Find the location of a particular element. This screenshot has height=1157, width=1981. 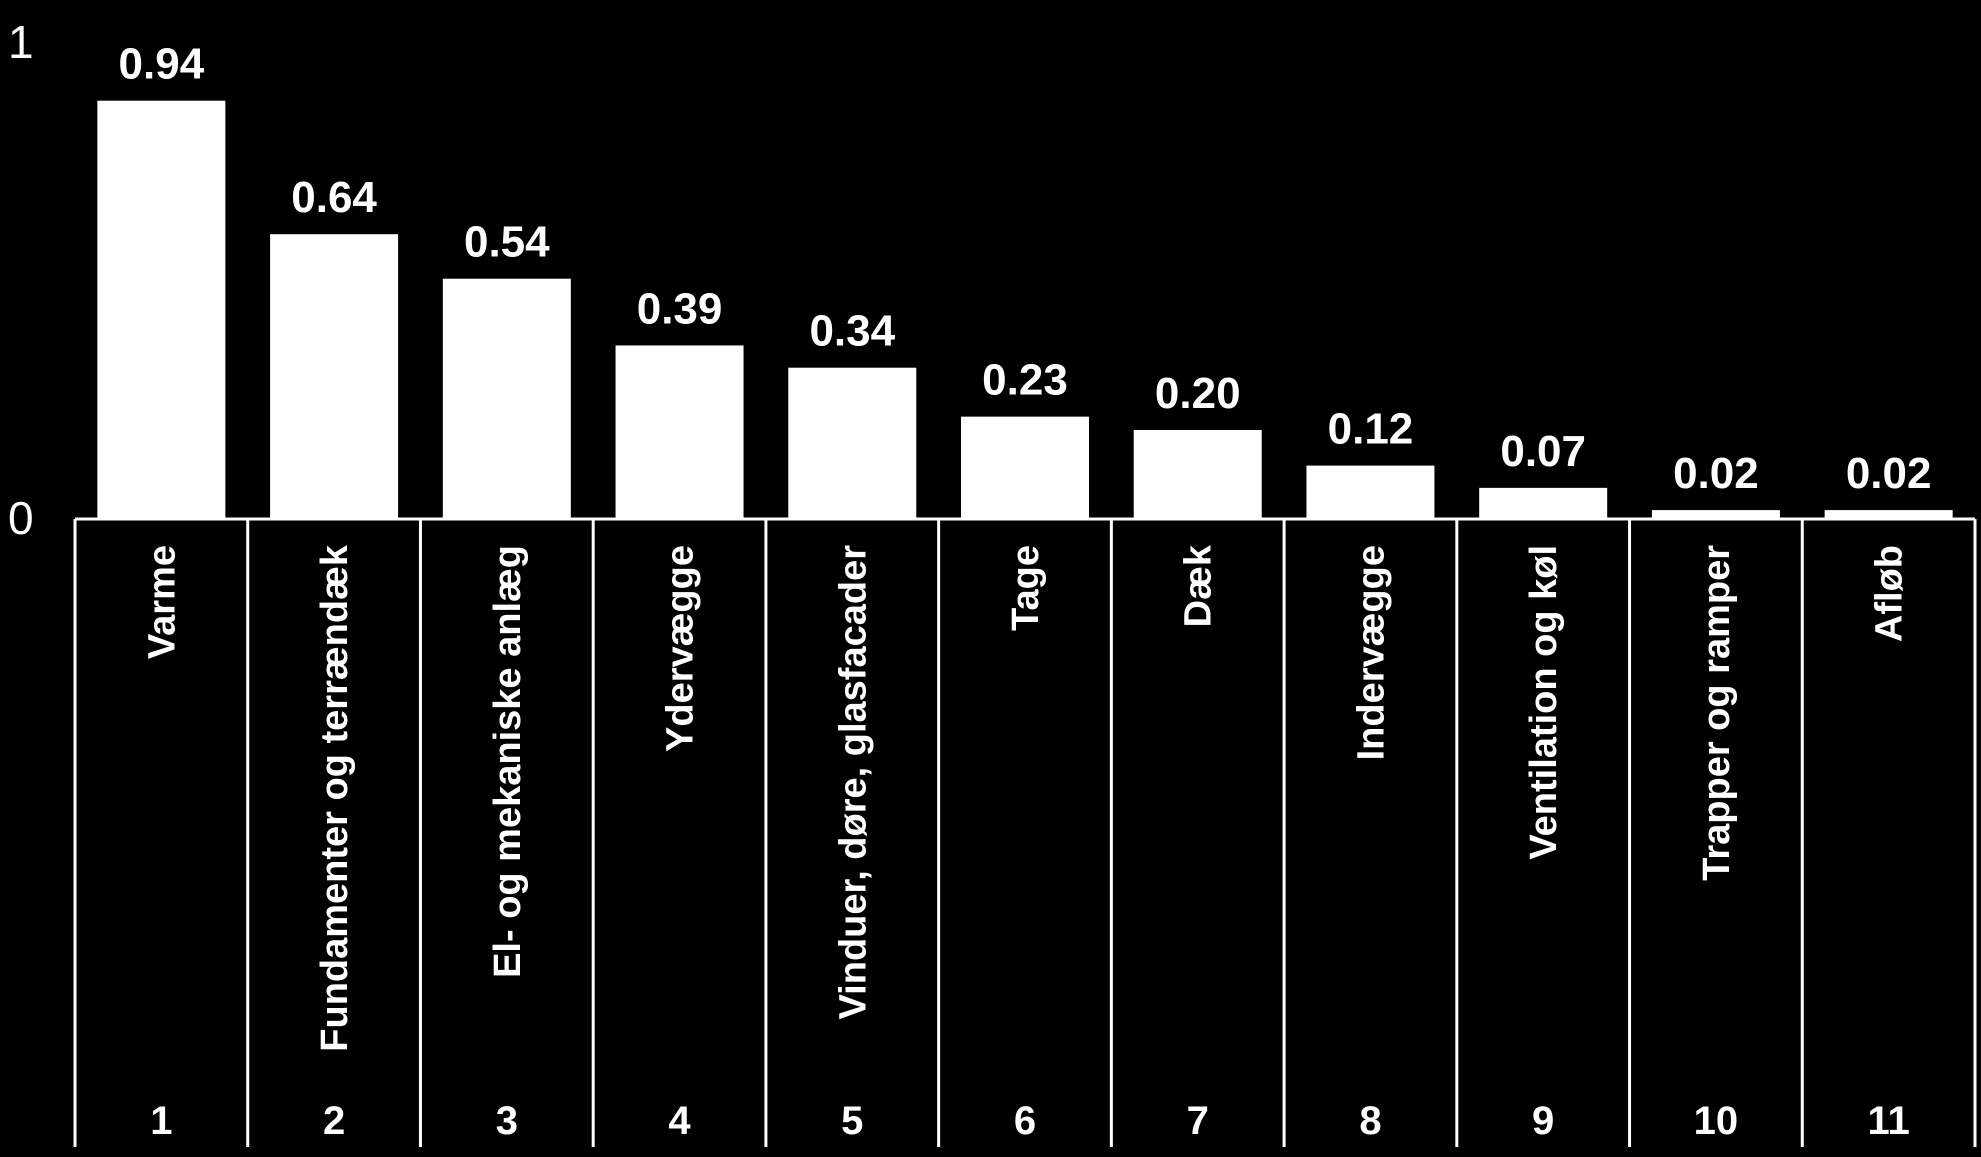

category-label: Ydervægge is located at coordinates (681, 648).